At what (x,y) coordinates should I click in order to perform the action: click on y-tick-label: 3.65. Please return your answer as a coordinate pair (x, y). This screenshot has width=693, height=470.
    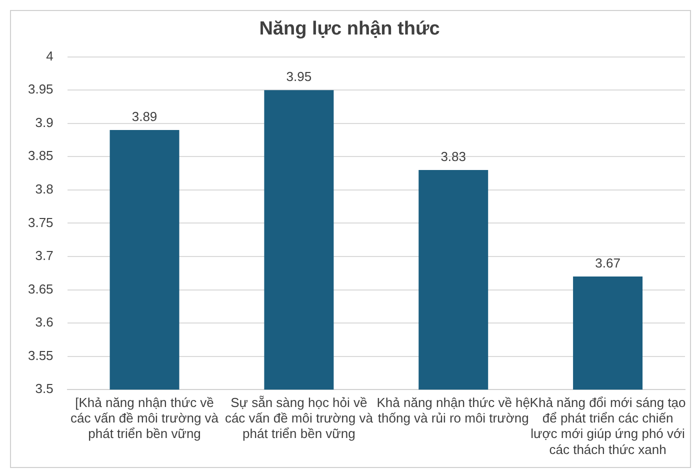
    Looking at the image, I should click on (41, 288).